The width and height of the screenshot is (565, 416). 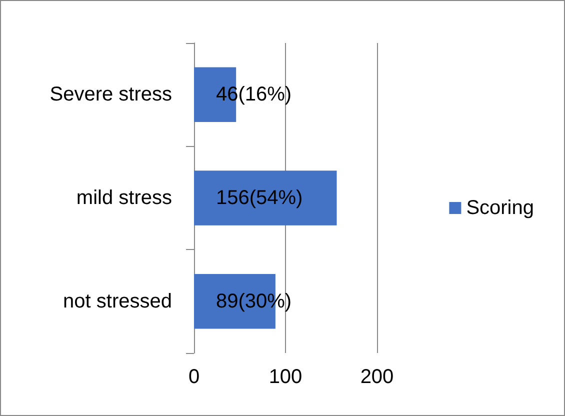 What do you see at coordinates (117, 301) in the screenshot?
I see `y-tick-label: not stressed` at bounding box center [117, 301].